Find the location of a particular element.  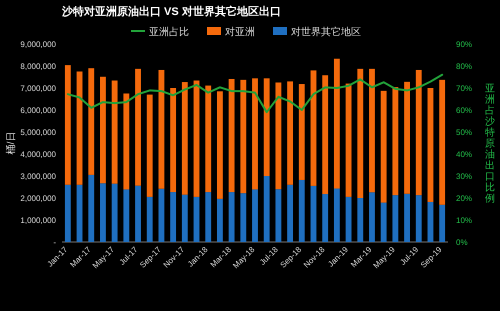

y2-tick-label: 0% is located at coordinates (462, 242).